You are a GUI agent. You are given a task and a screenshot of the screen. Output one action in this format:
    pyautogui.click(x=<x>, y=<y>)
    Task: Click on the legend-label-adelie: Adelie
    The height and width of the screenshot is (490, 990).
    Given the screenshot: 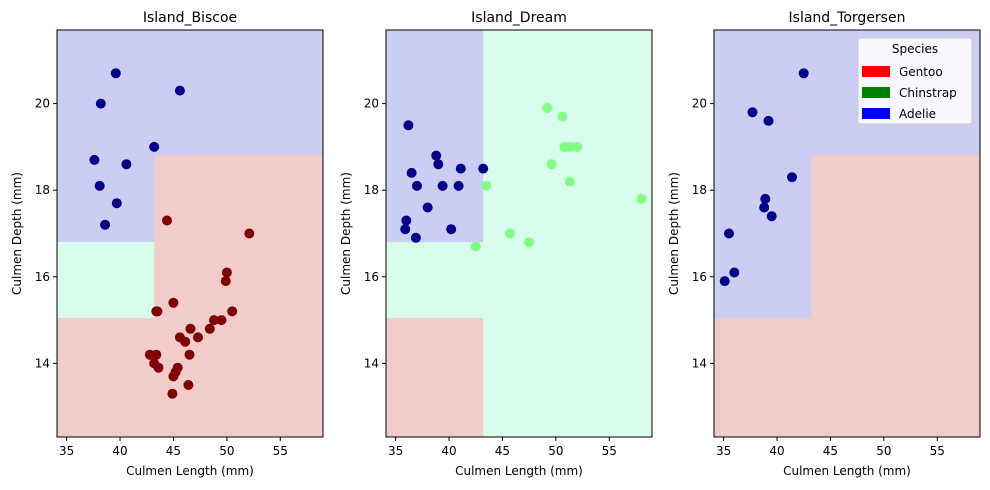 What is the action you would take?
    pyautogui.click(x=917, y=114)
    